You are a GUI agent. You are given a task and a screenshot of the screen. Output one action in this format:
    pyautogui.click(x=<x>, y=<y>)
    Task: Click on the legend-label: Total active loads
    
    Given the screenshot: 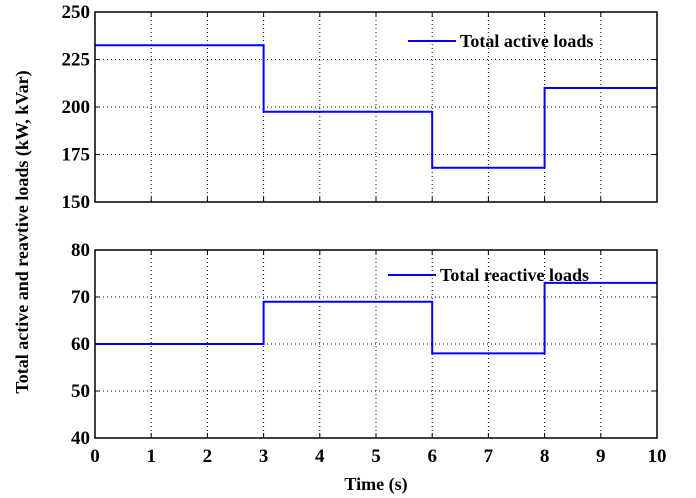 What is the action you would take?
    pyautogui.click(x=526, y=41)
    